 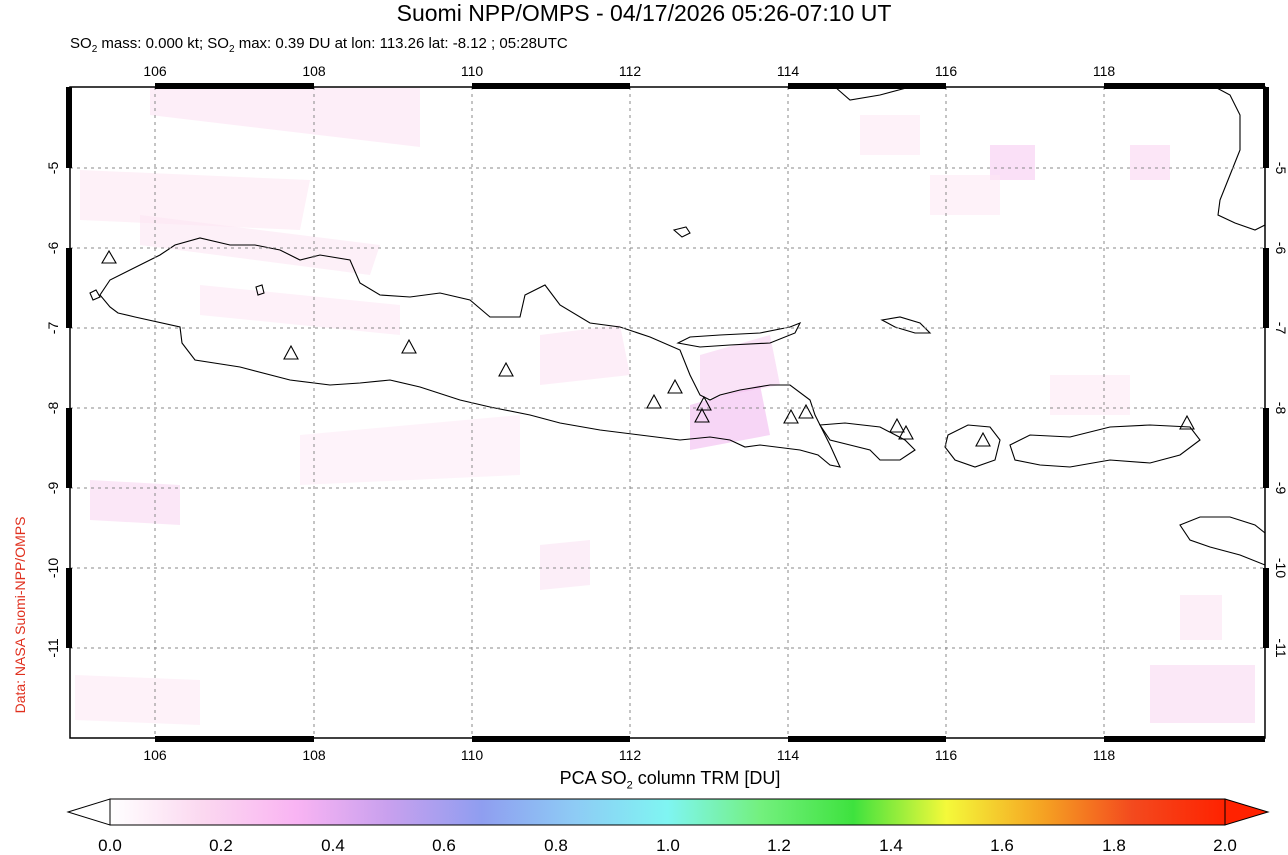 What do you see at coordinates (231, 49) in the screenshot?
I see `summary-sub2: 2` at bounding box center [231, 49].